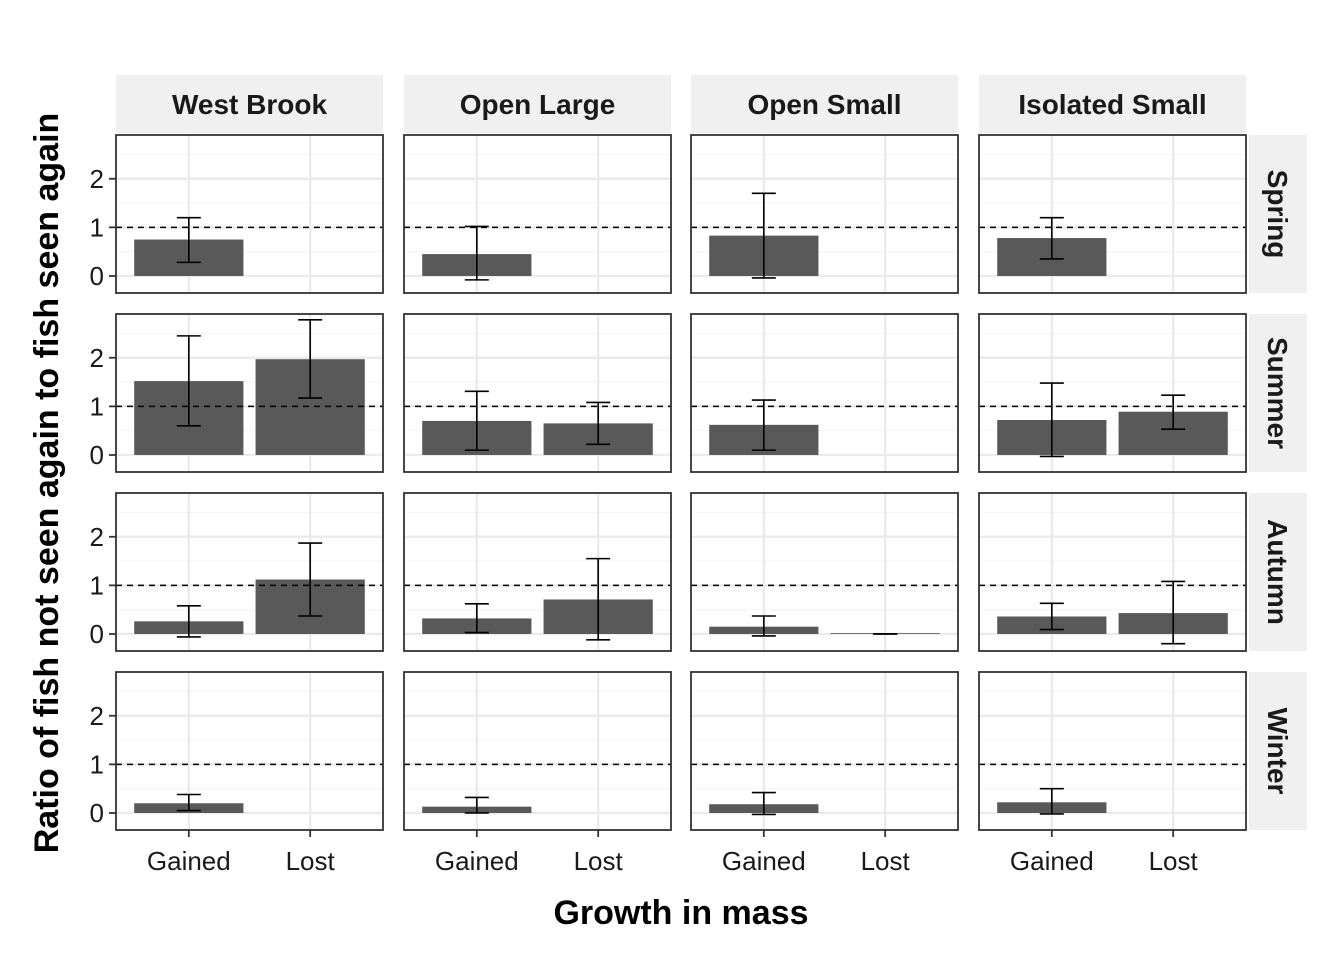 The image size is (1344, 960). I want to click on column-strip-label: West Brook, so click(249, 104).